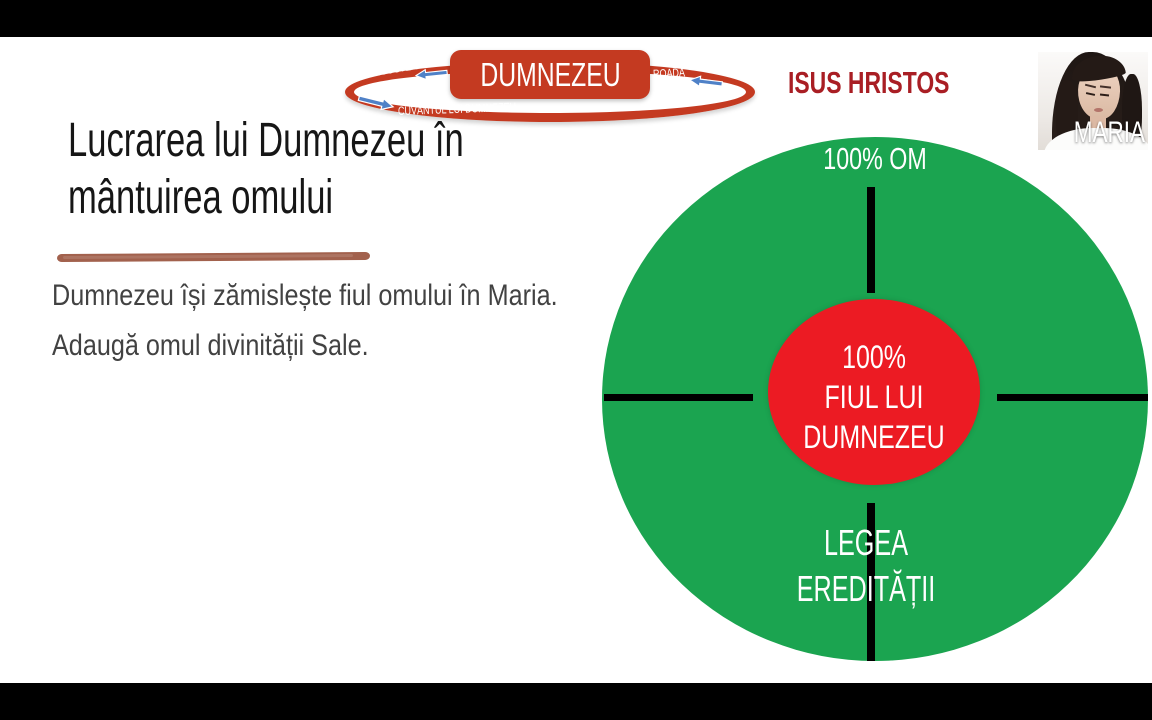 Image resolution: width=1152 pixels, height=720 pixels. I want to click on maria-label: MARIA, so click(1109, 132).